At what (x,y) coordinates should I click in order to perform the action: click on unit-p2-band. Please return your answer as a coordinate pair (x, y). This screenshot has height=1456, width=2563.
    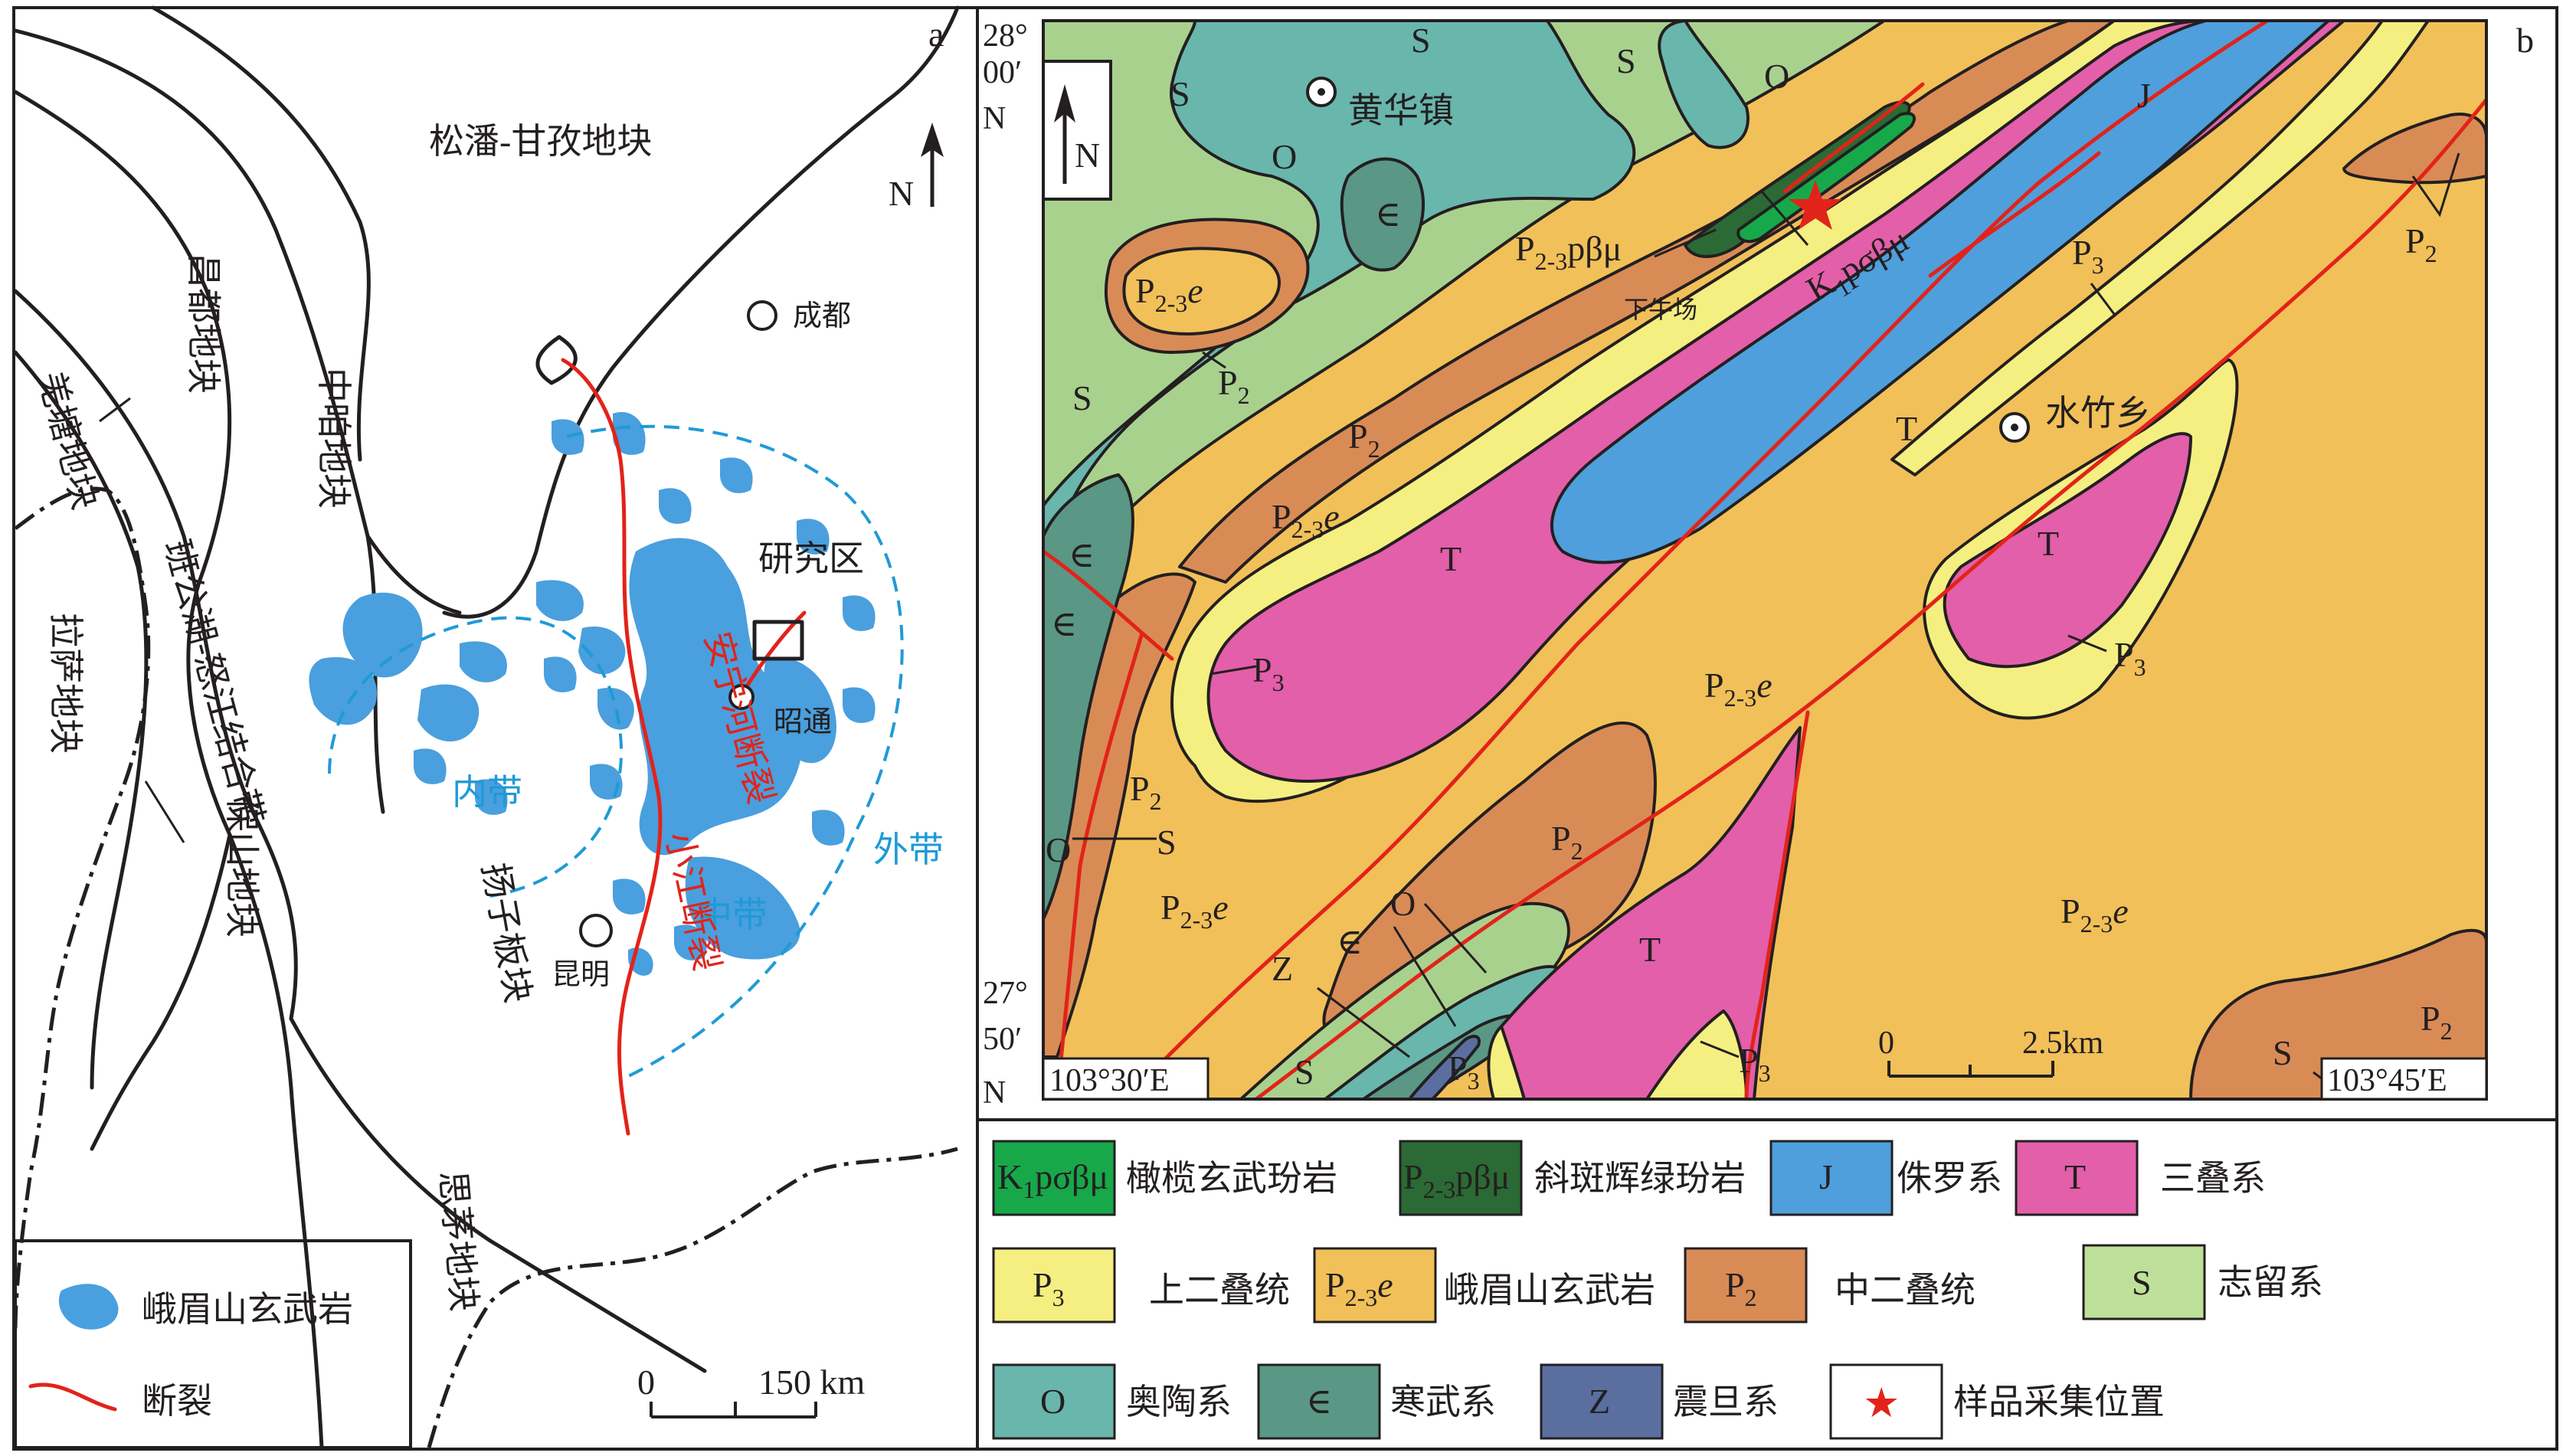
    Looking at the image, I should click on (1647, 302).